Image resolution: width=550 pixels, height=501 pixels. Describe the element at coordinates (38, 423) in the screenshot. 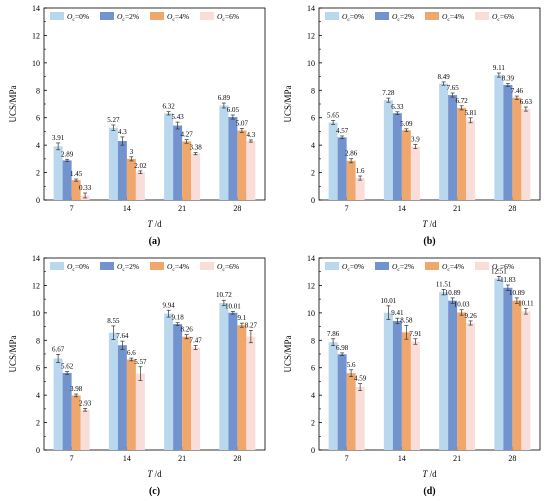

I see `y-tick-label: 2` at that location.